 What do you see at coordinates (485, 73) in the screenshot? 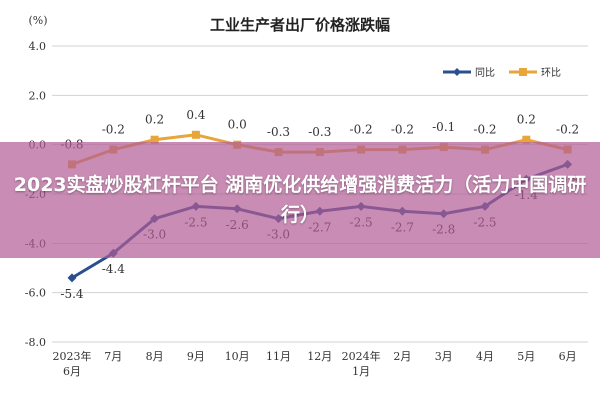
I see `legend-label: 同比` at bounding box center [485, 73].